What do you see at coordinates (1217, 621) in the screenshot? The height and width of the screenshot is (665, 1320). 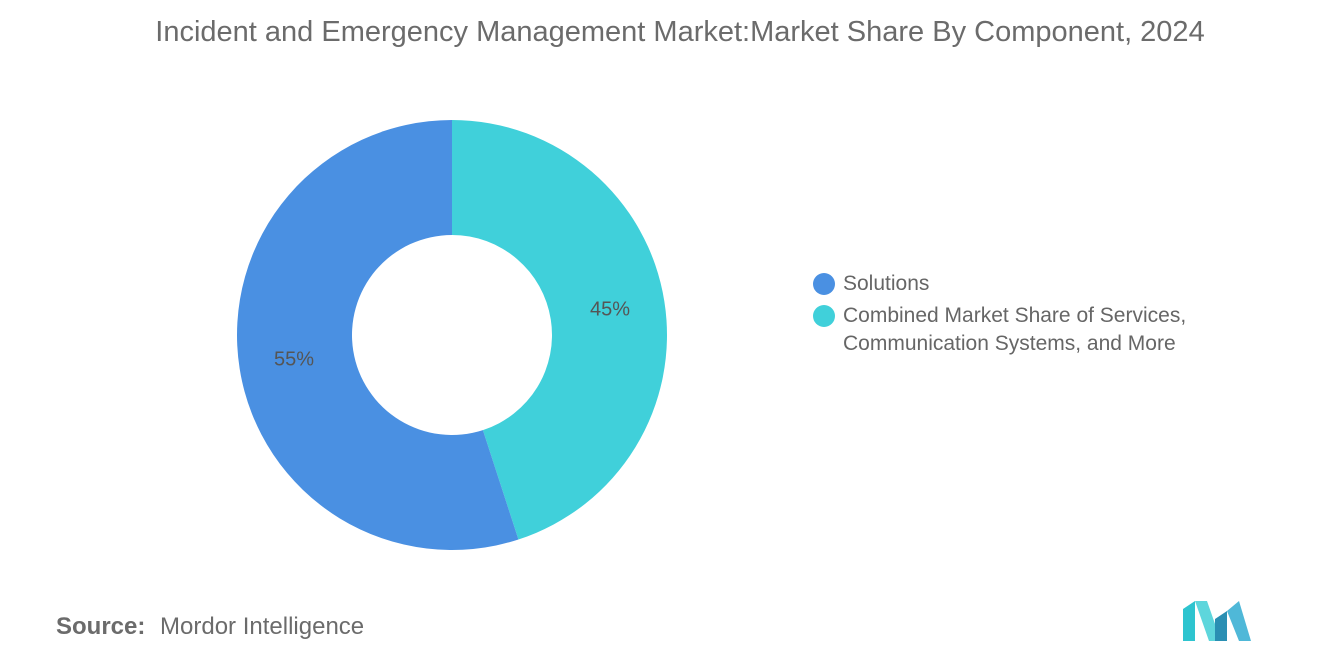 I see `mordor-intelligence-logo-icon` at bounding box center [1217, 621].